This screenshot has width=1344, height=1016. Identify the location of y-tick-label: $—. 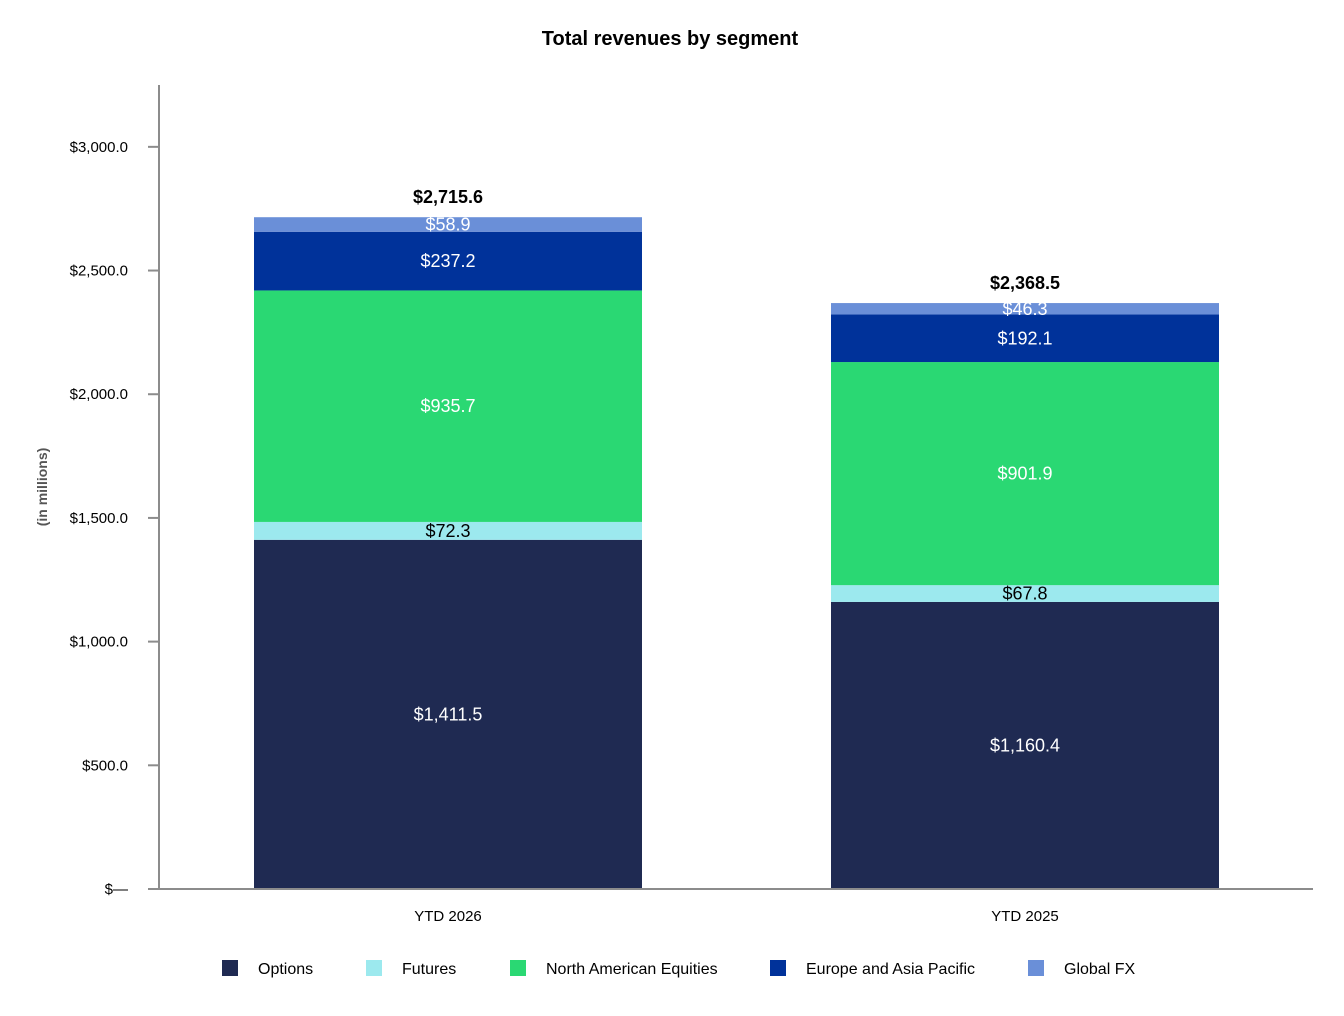
(116, 889).